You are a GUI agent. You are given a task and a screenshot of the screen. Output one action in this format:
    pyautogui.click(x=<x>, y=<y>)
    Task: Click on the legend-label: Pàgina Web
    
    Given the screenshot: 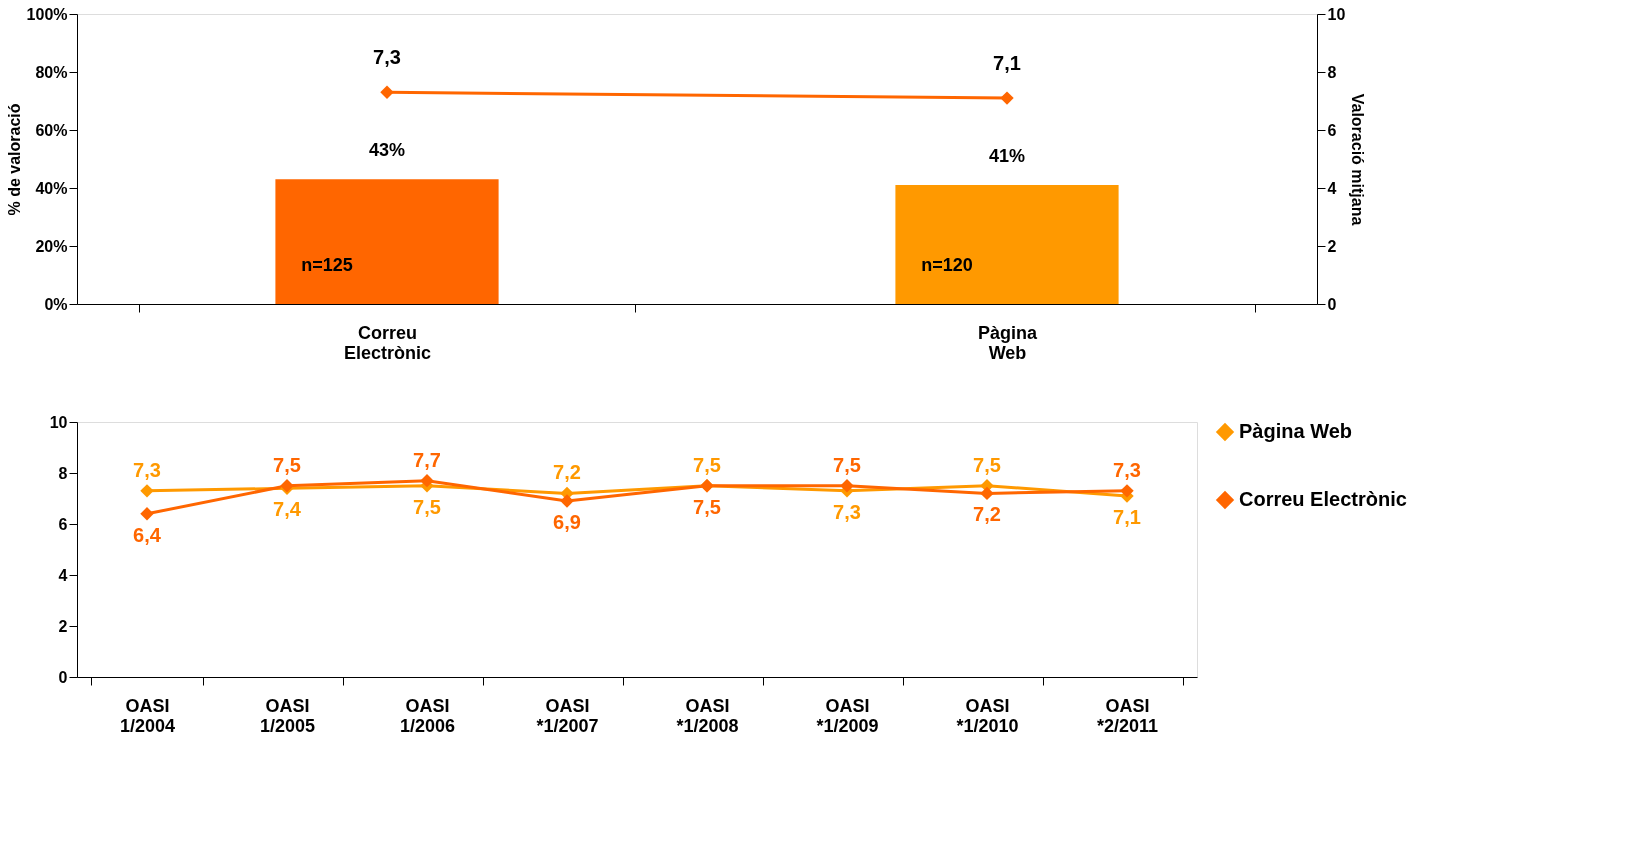 What is the action you would take?
    pyautogui.click(x=1295, y=431)
    